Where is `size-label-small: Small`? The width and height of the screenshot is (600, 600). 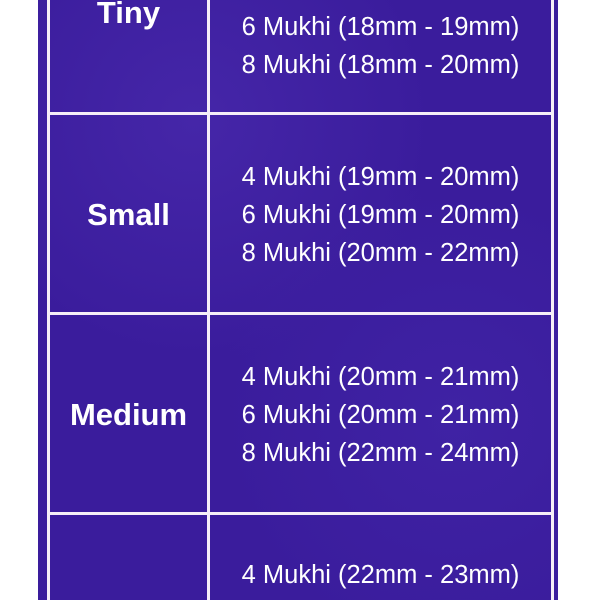
size-label-small: Small is located at coordinates (128, 214).